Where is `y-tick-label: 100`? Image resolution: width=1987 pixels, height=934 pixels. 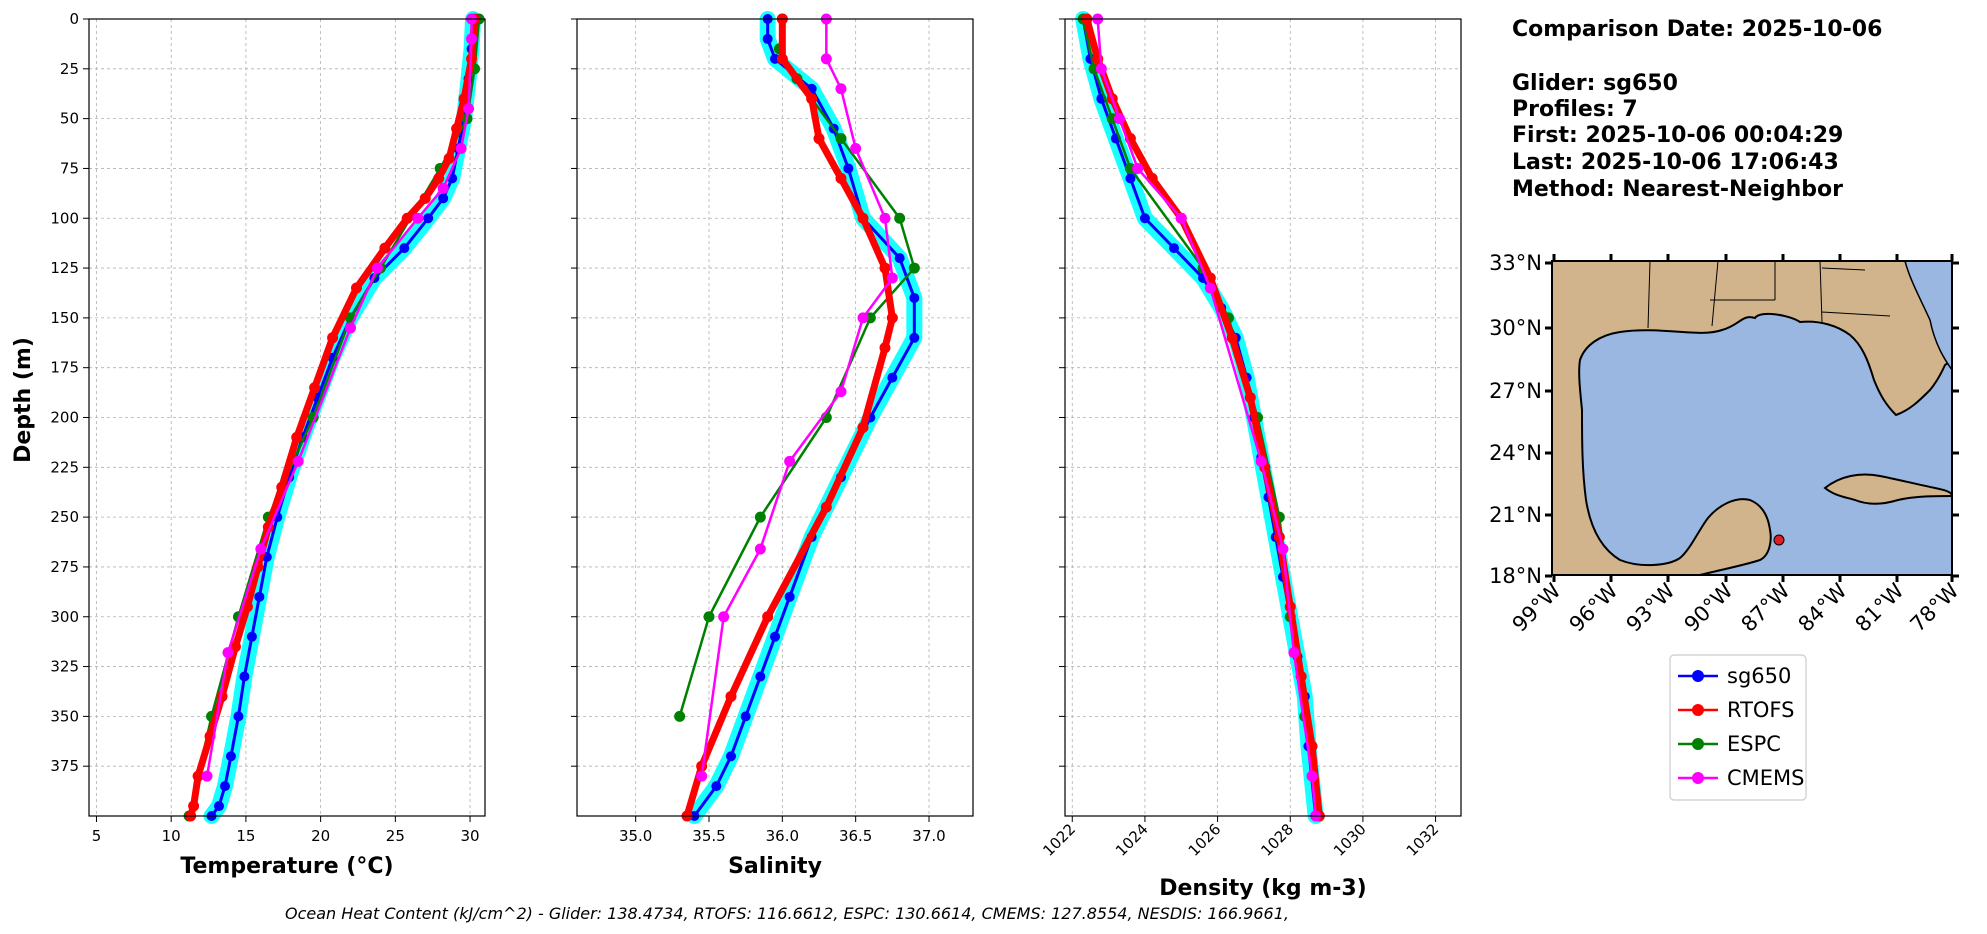
y-tick-label: 100 is located at coordinates (64, 218).